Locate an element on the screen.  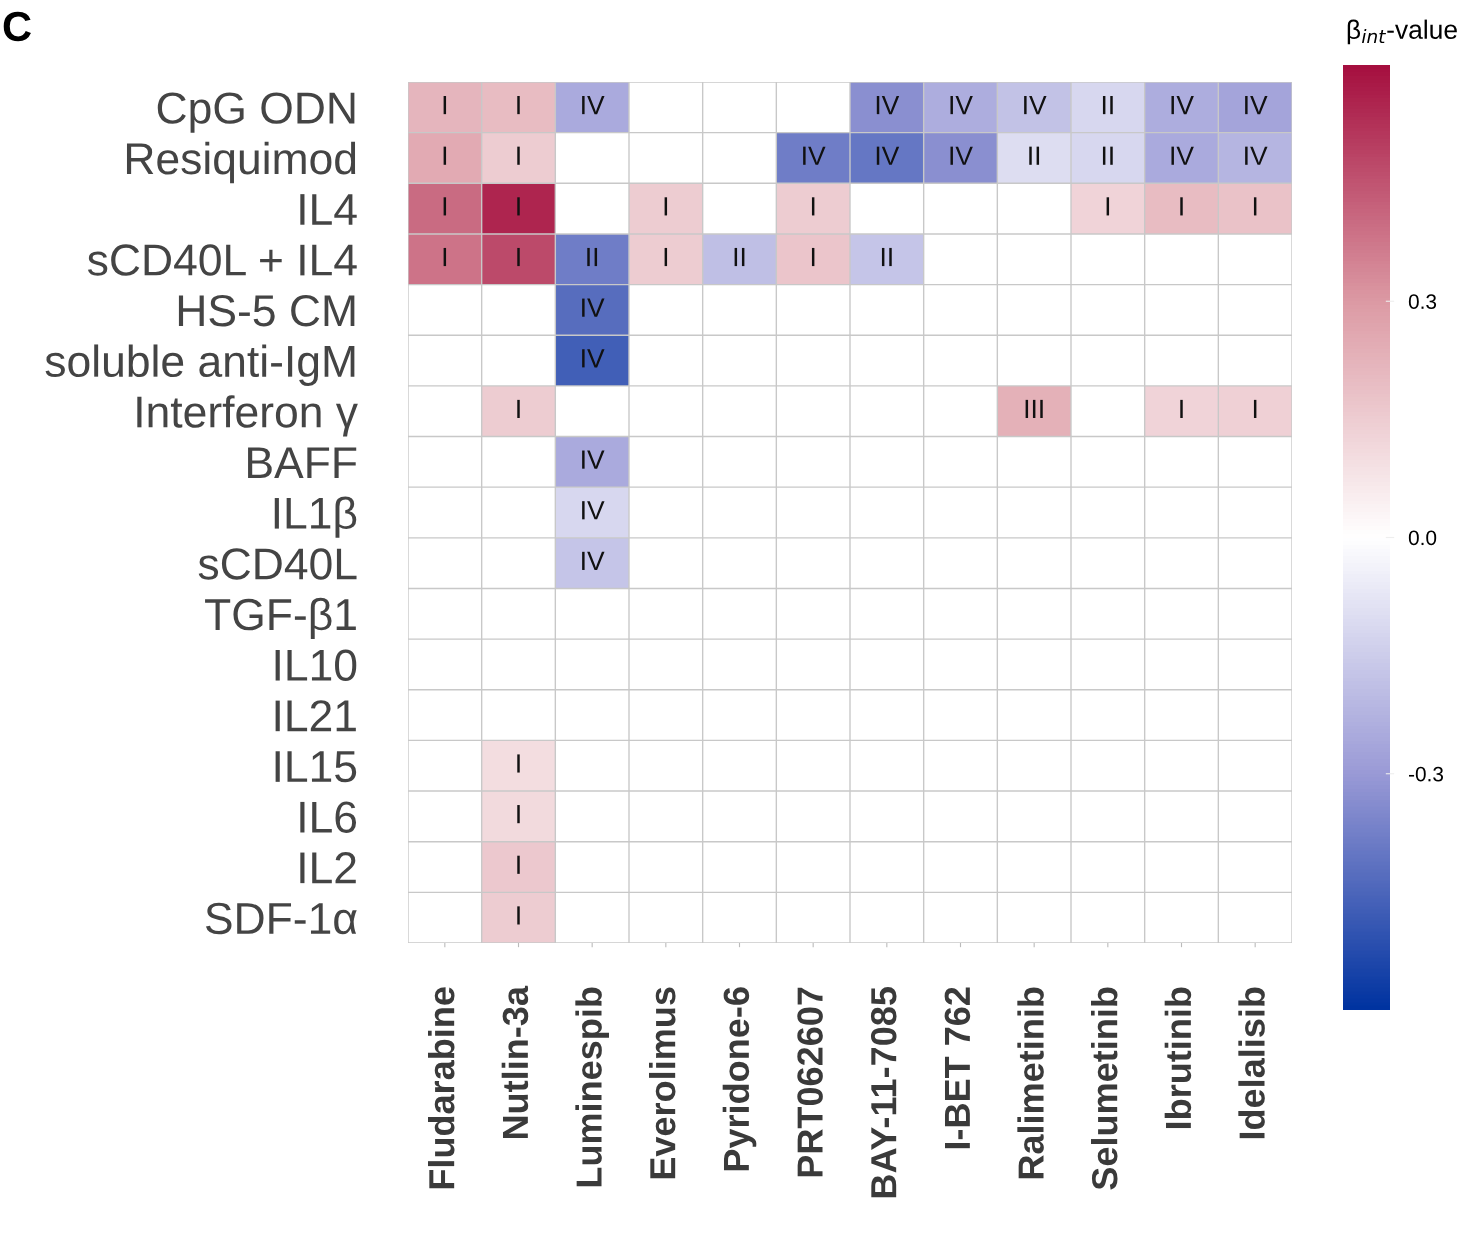
x-tick-label: Nutlin-3a is located at coordinates (515, 1062).